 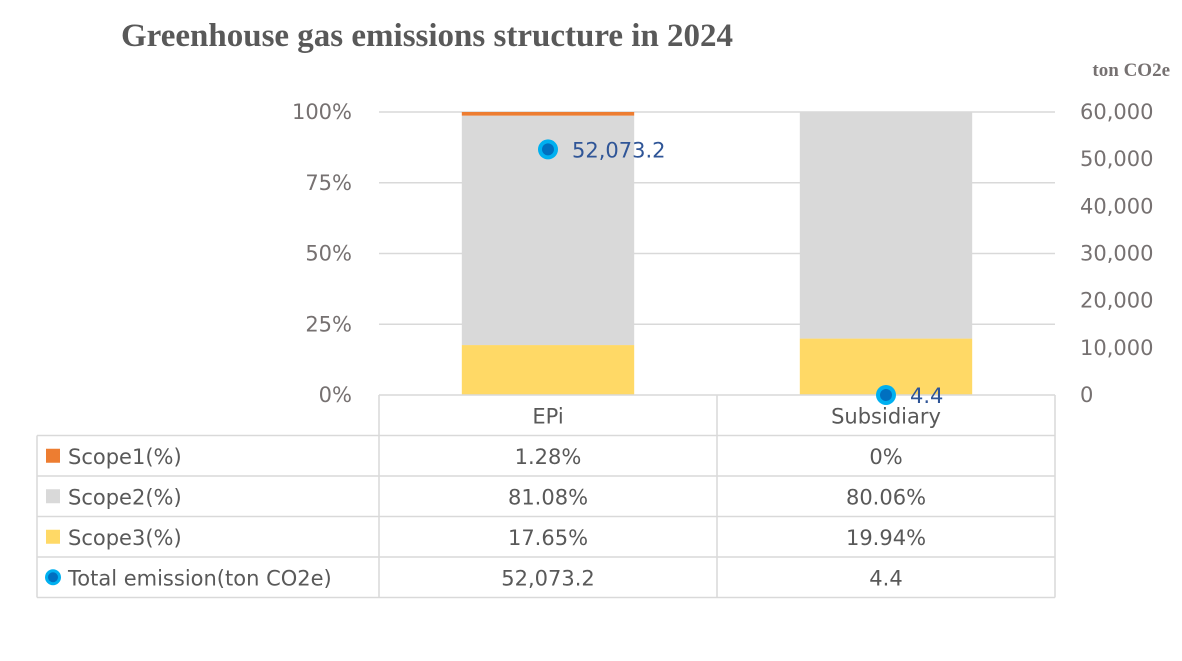 I want to click on table-cell: 1.28%, so click(x=548, y=457).